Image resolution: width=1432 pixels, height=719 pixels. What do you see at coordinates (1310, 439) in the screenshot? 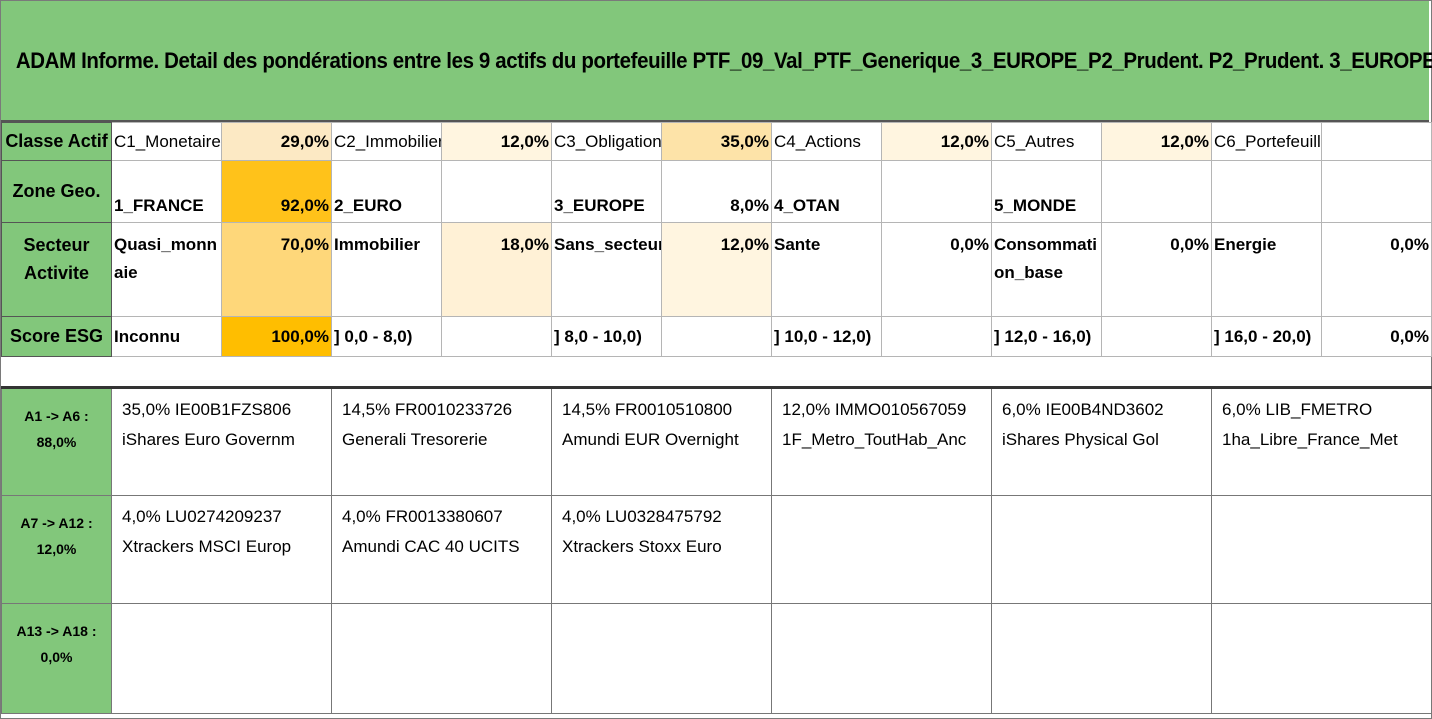
I see `asset-name: 1ha_Libre_France_Met` at bounding box center [1310, 439].